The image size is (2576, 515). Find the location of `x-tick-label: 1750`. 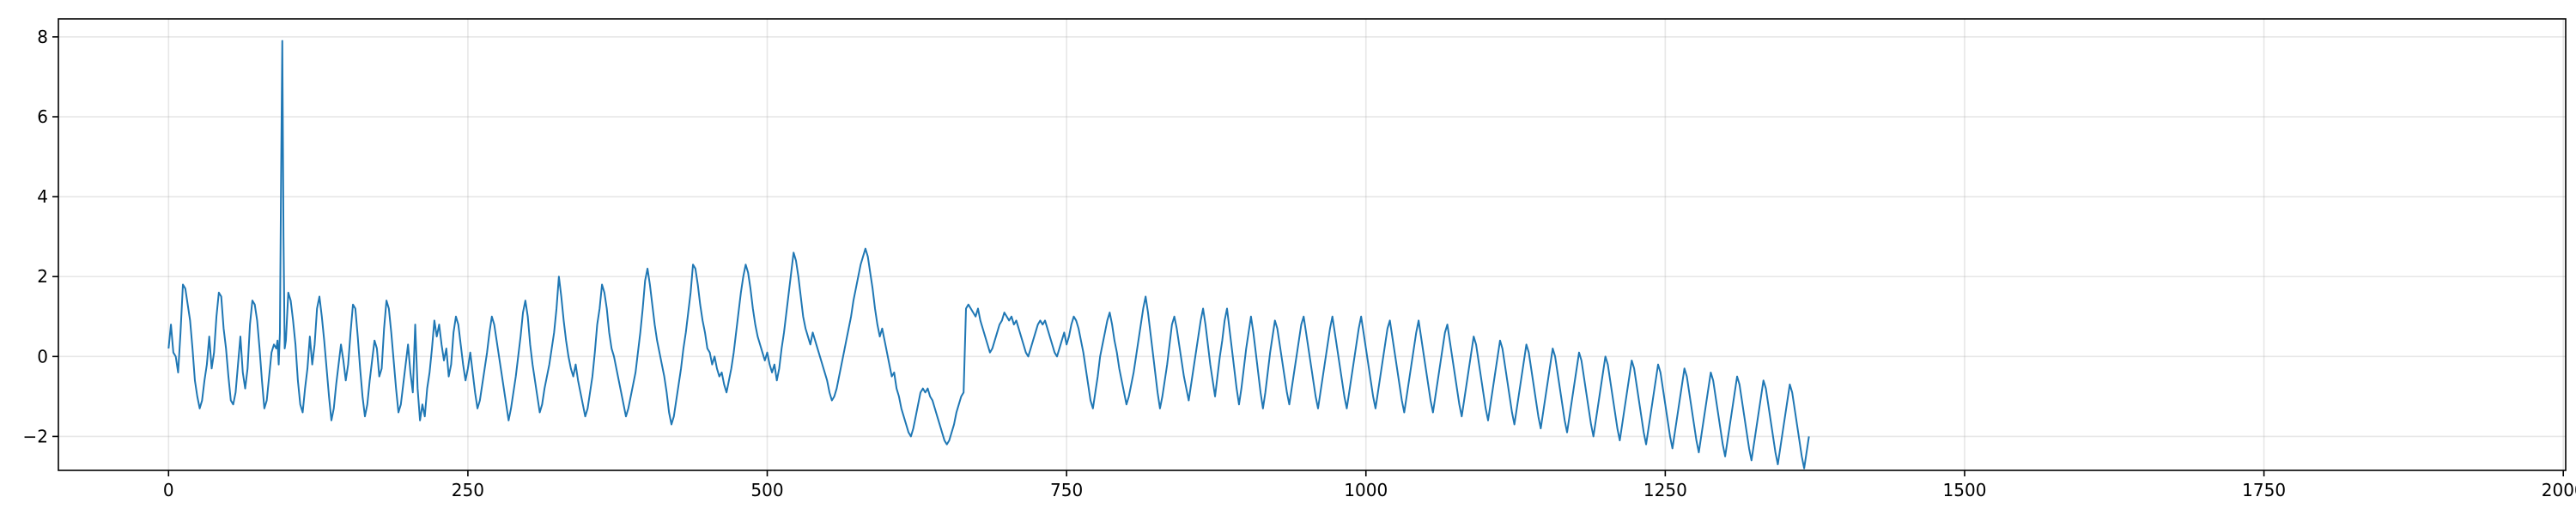

x-tick-label: 1750 is located at coordinates (2264, 490).